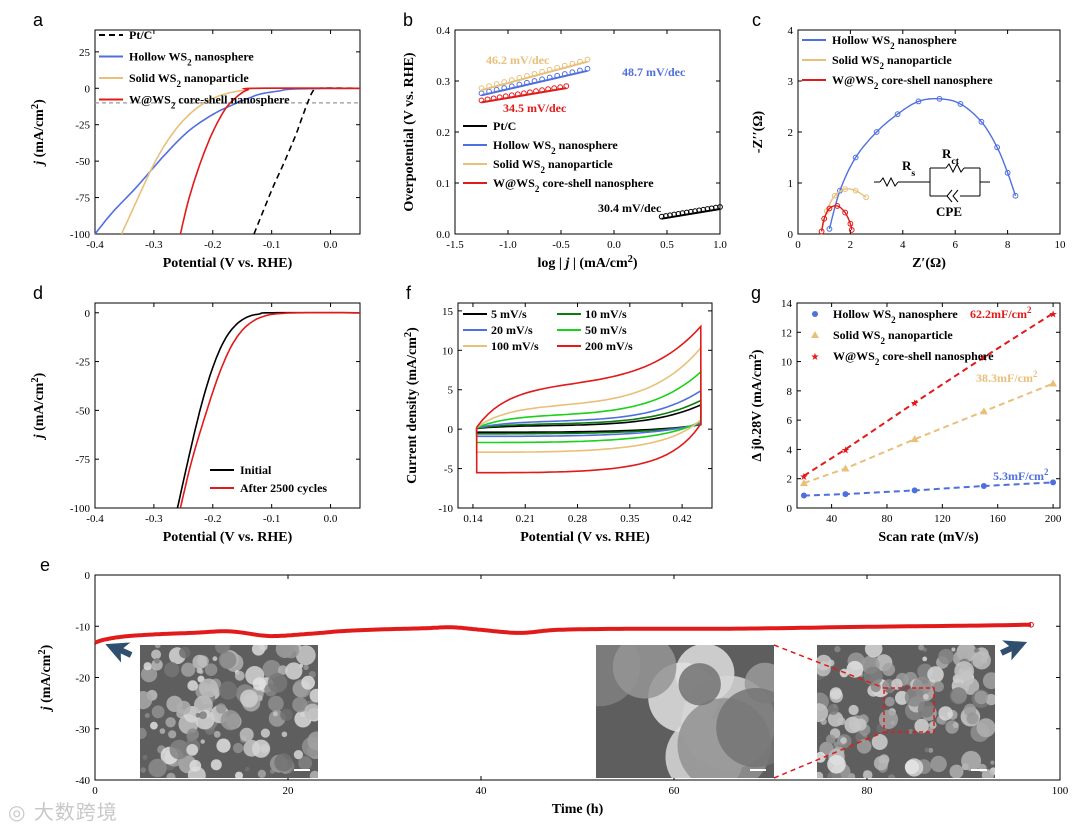 This screenshot has height=829, width=1080. What do you see at coordinates (955, 245) in the screenshot?
I see `x-tick-label: 6` at bounding box center [955, 245].